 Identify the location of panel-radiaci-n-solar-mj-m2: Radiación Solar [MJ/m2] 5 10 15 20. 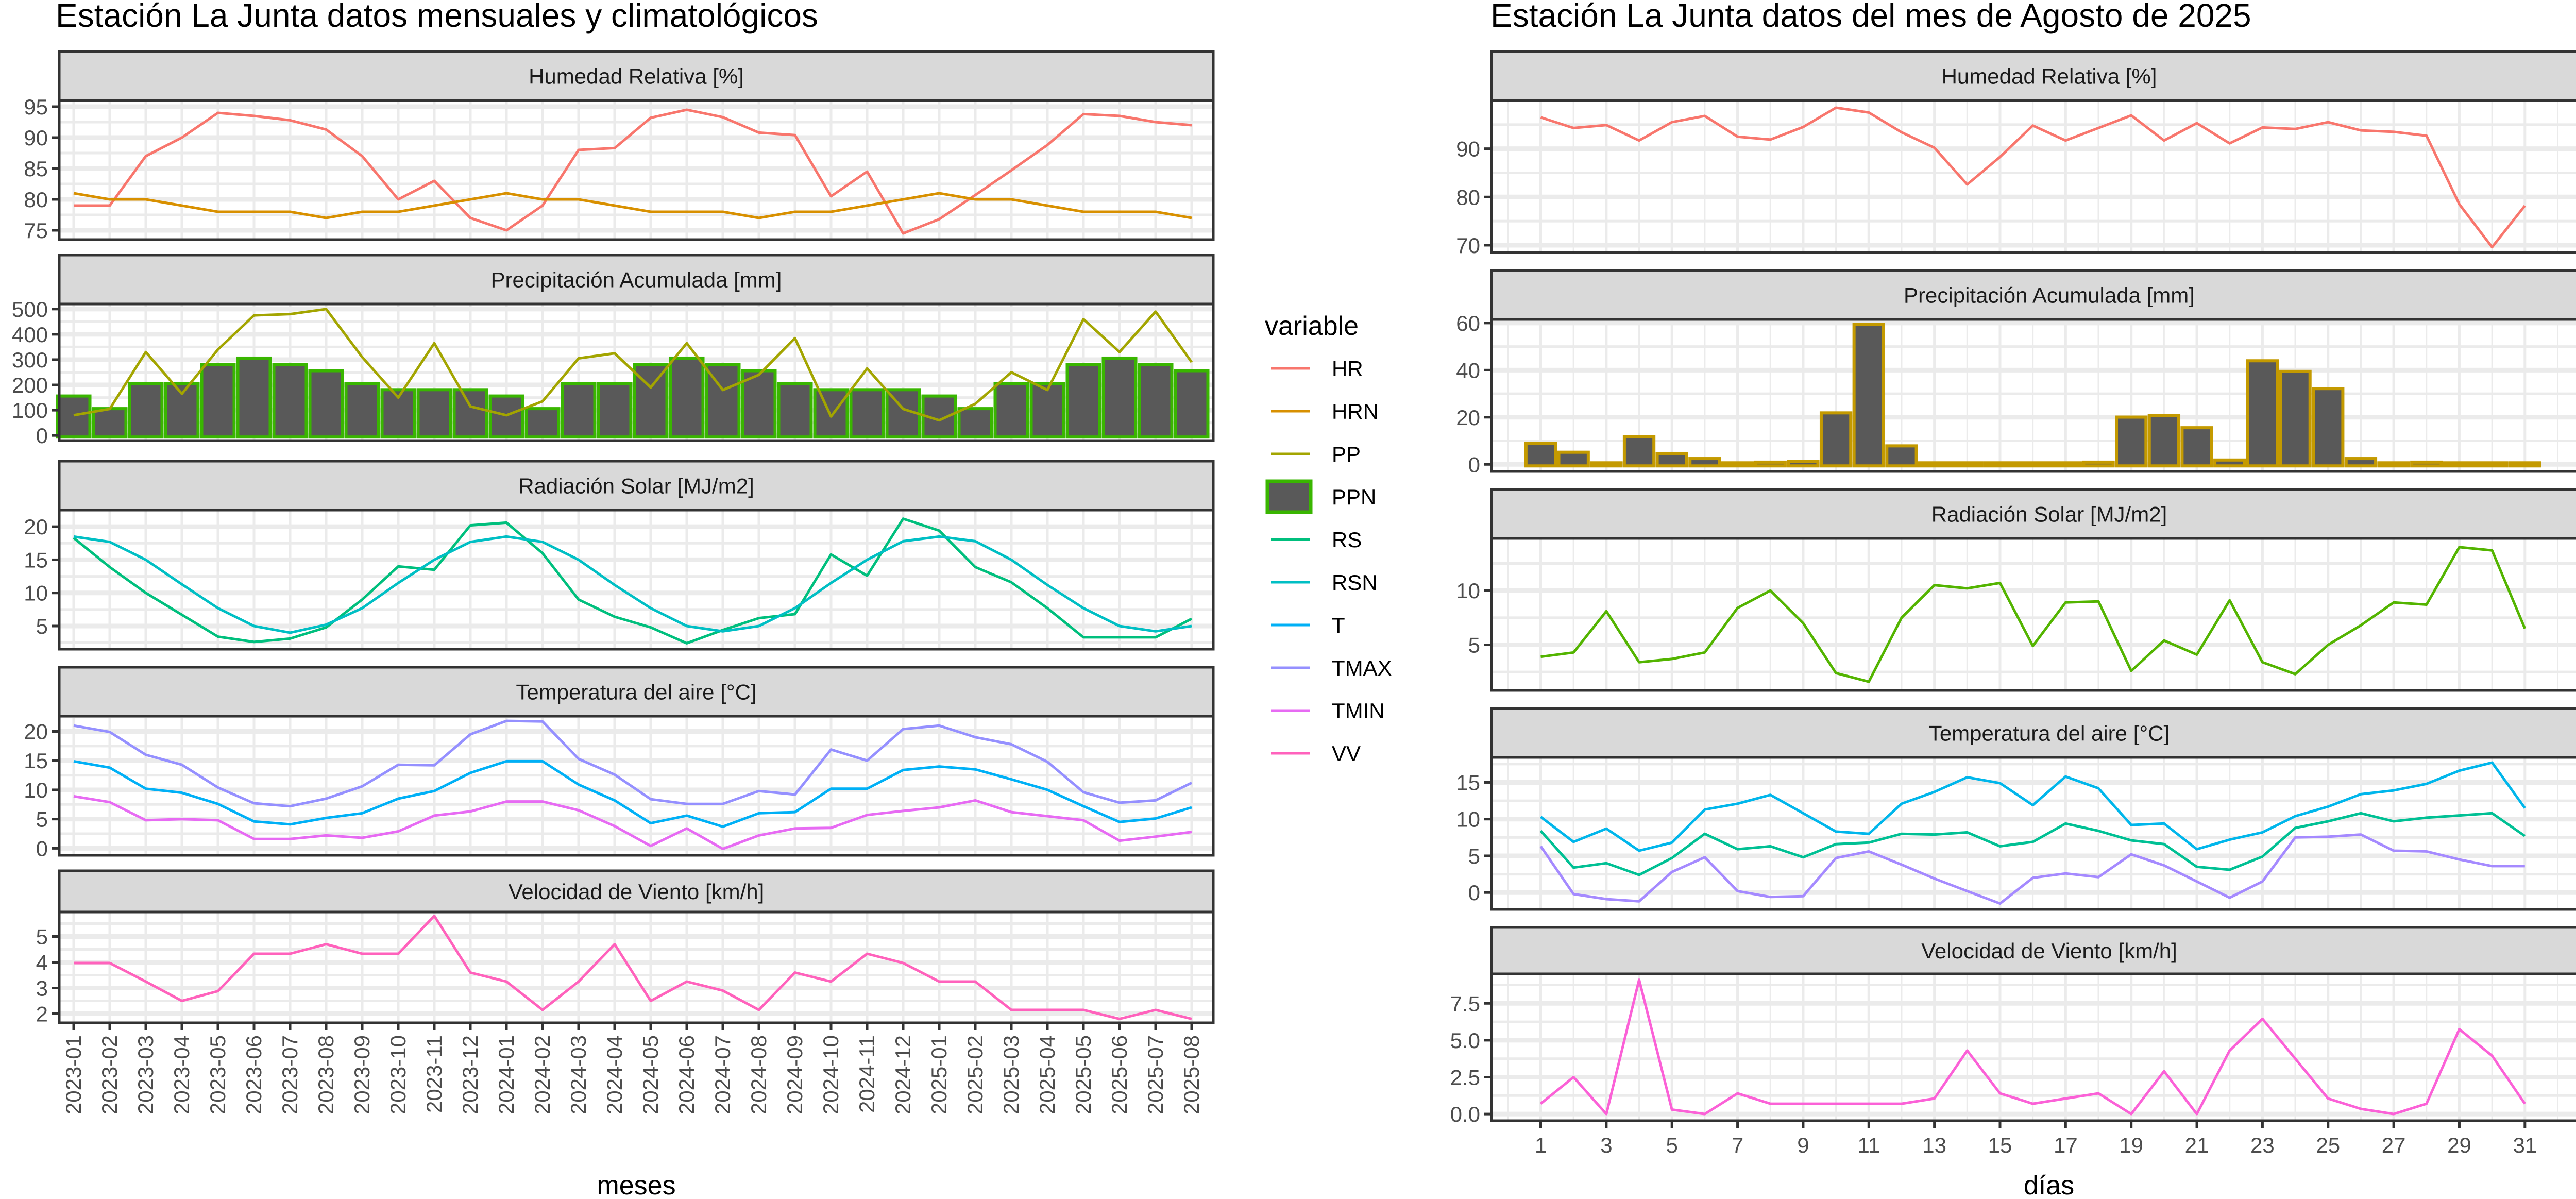
(619, 555).